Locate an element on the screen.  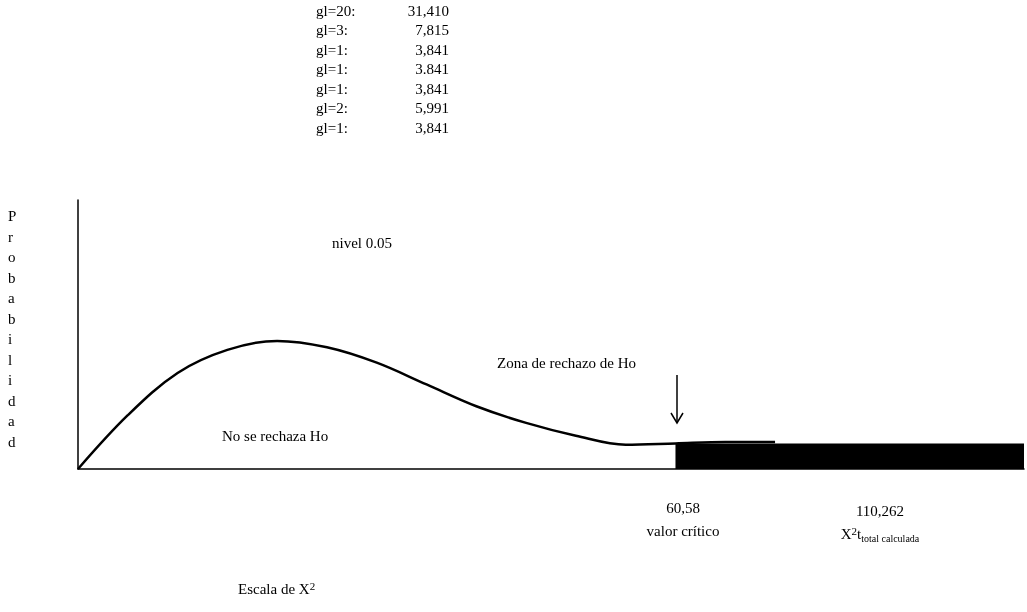
text: 60,58 is located at coordinates (683, 507).